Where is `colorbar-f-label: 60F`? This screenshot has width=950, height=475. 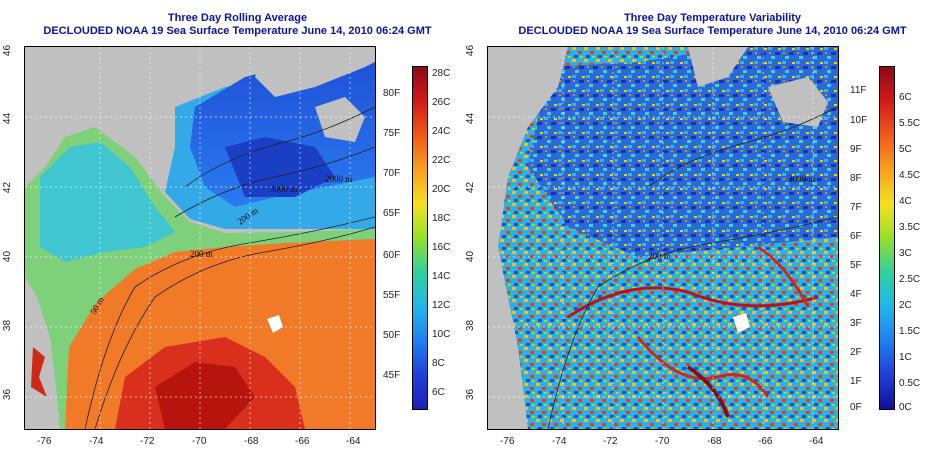 colorbar-f-label: 60F is located at coordinates (392, 255).